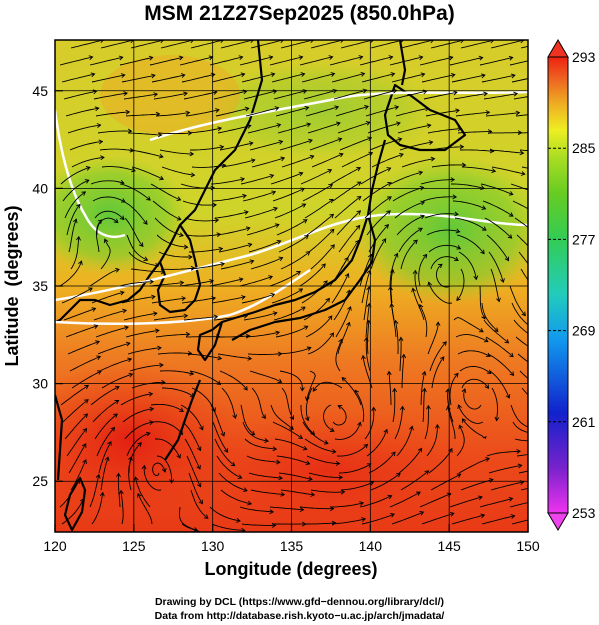  Describe the element at coordinates (40, 188) in the screenshot. I see `y-tick-label: 40` at that location.